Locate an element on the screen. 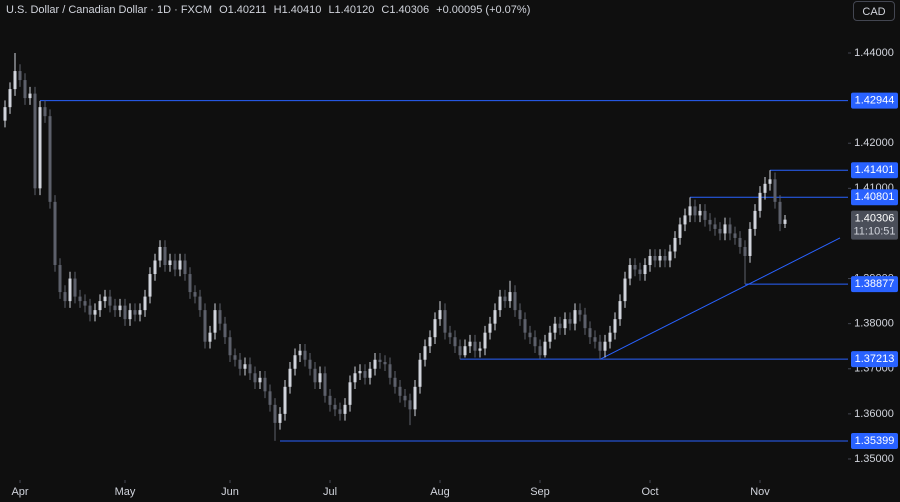  ohlc-value: L1.40120 is located at coordinates (351, 10).